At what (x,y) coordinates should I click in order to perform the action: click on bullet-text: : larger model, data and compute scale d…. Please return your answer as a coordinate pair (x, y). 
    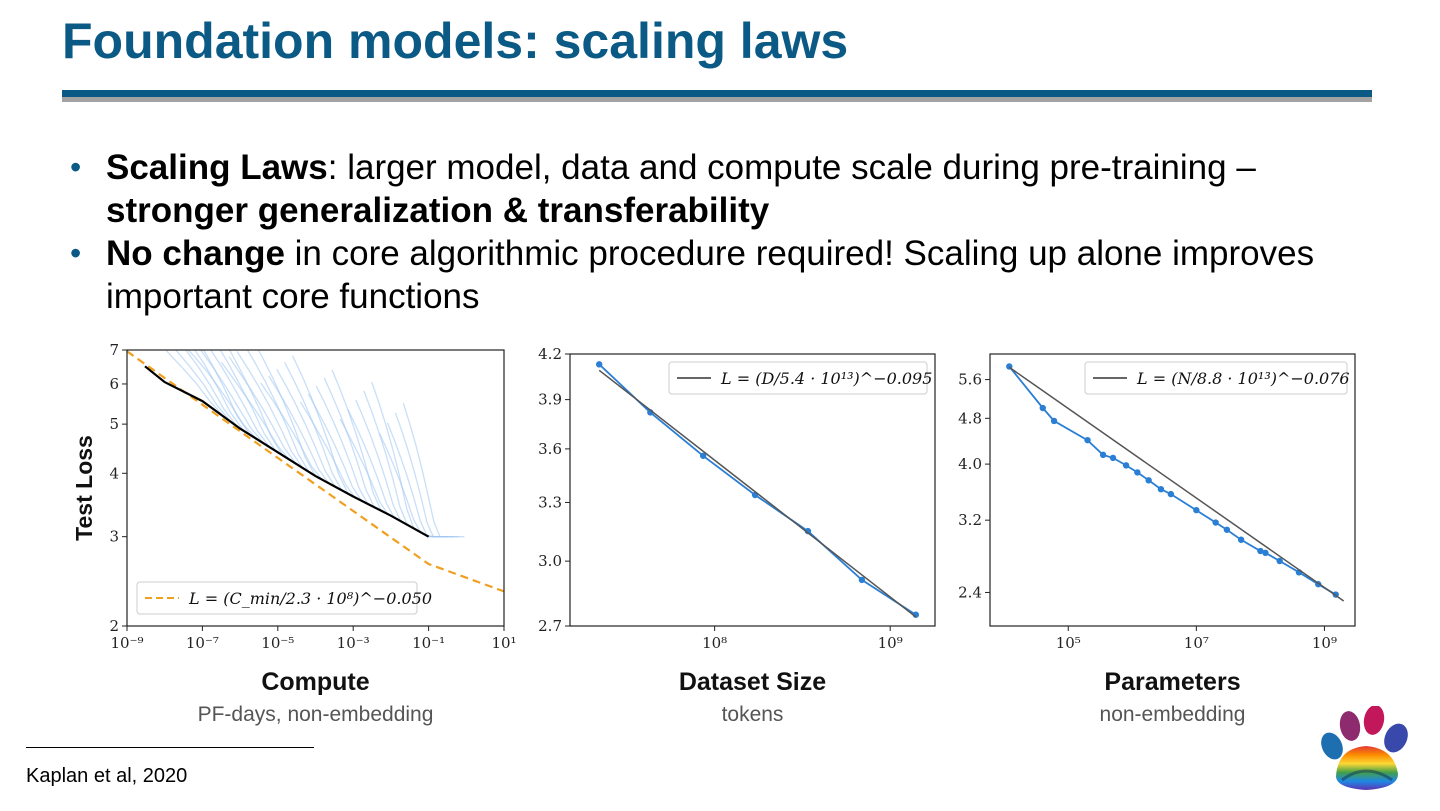
    Looking at the image, I should click on (791, 167).